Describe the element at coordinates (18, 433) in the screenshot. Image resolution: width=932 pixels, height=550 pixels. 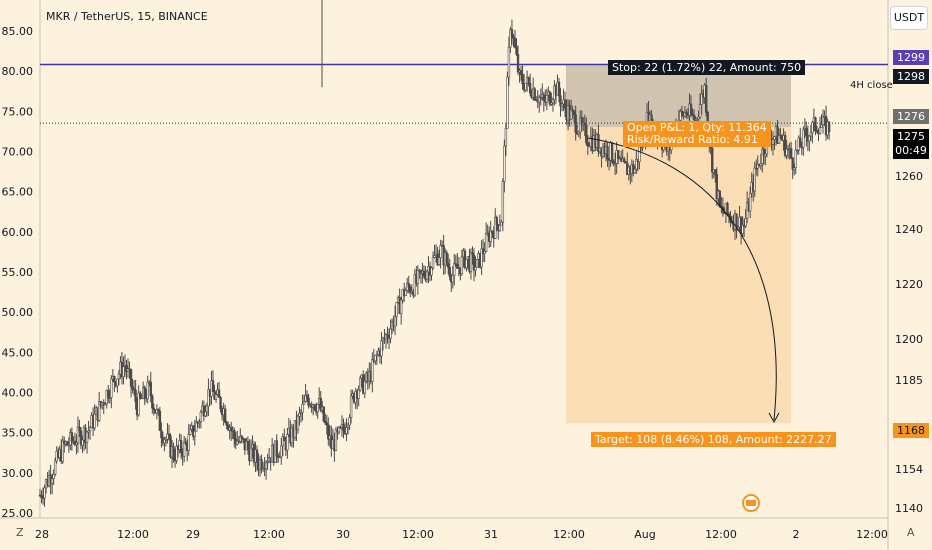
I see `left-tick-label: 35.00` at that location.